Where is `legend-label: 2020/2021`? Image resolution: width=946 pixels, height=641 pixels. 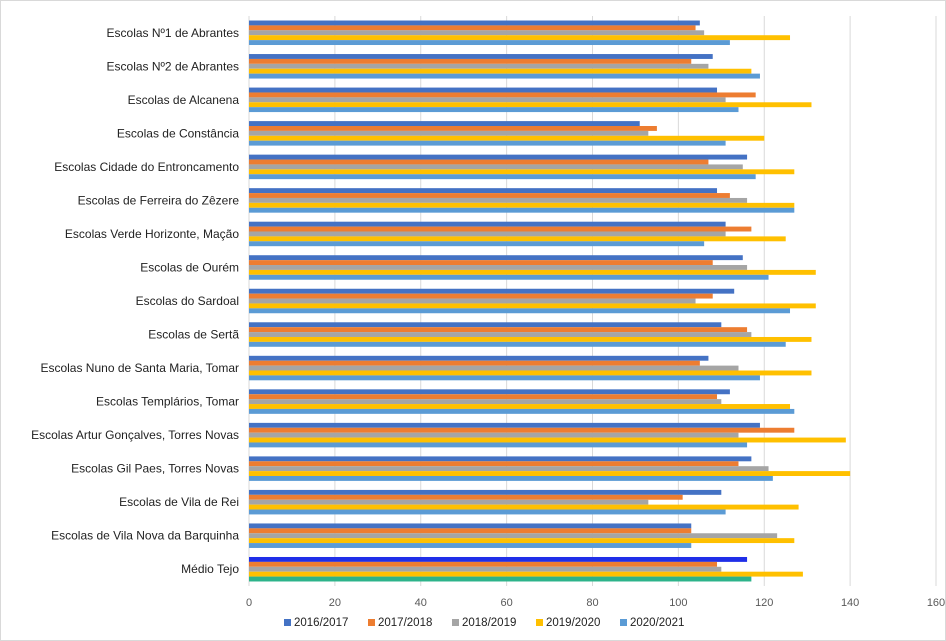
legend-label: 2020/2021 is located at coordinates (657, 623).